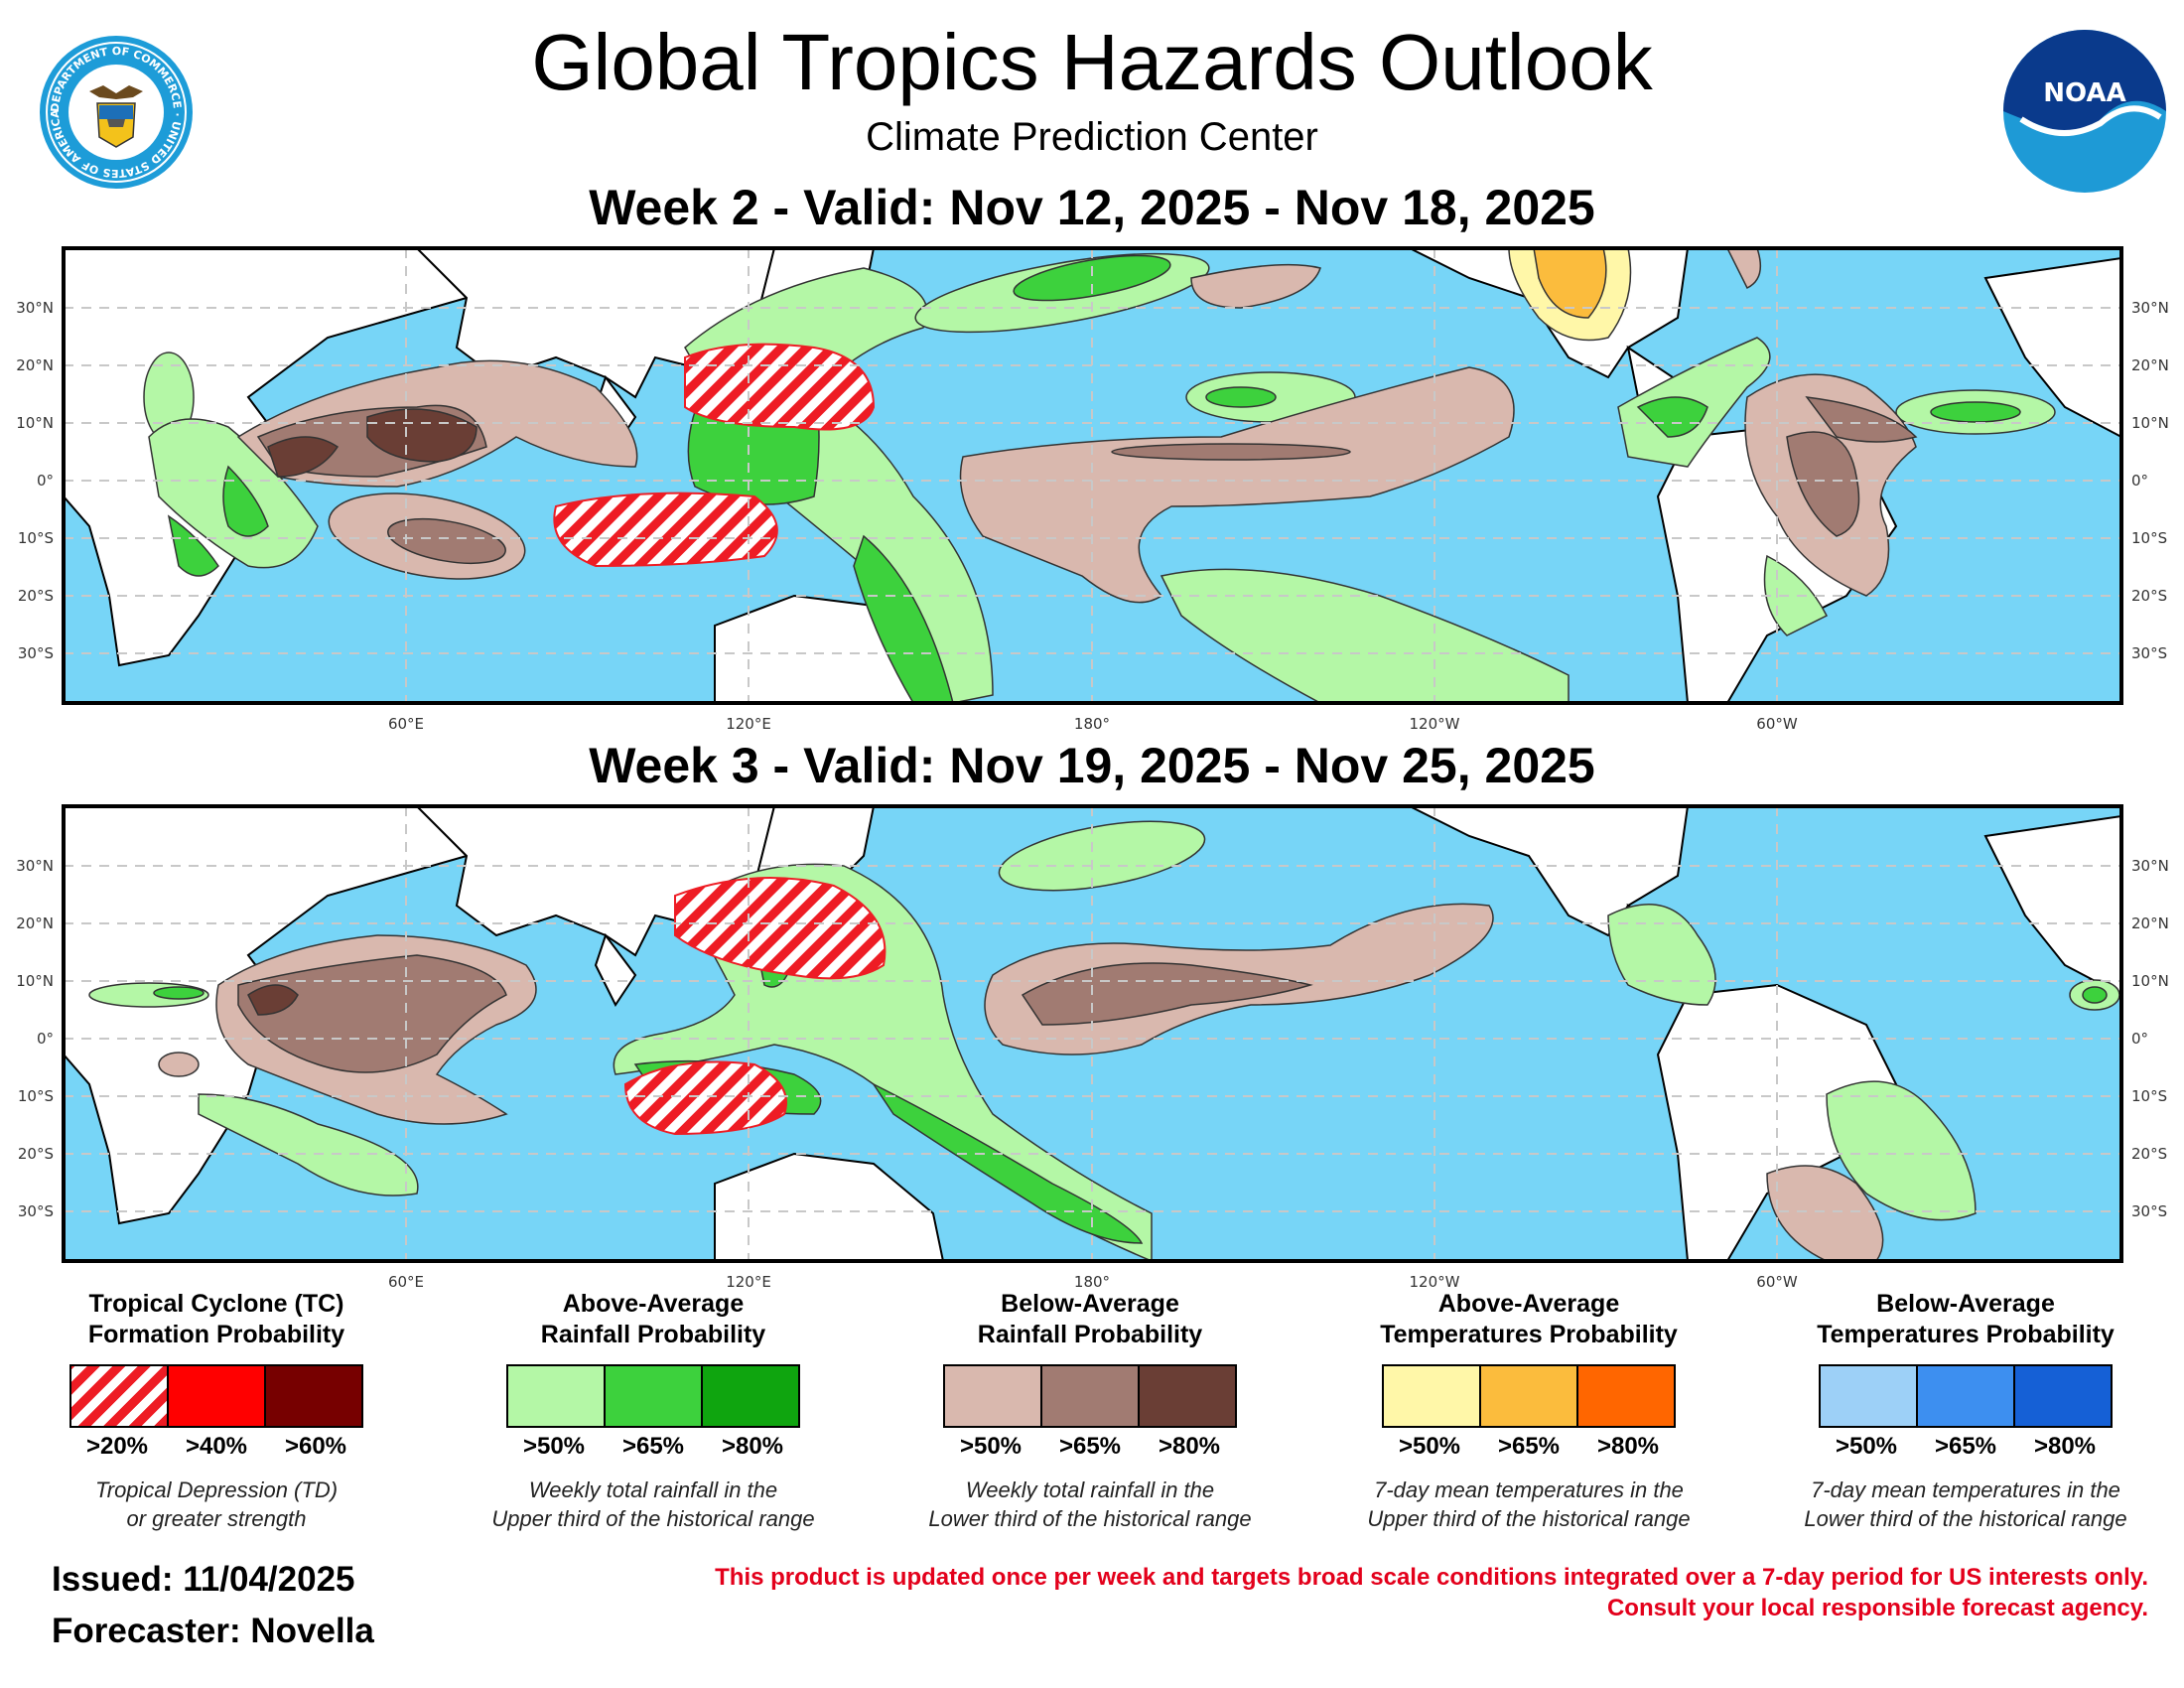 Image resolution: width=2184 pixels, height=1688 pixels. What do you see at coordinates (216, 1489) in the screenshot?
I see `legend-desc-line1: Tropical Depression (TD)` at bounding box center [216, 1489].